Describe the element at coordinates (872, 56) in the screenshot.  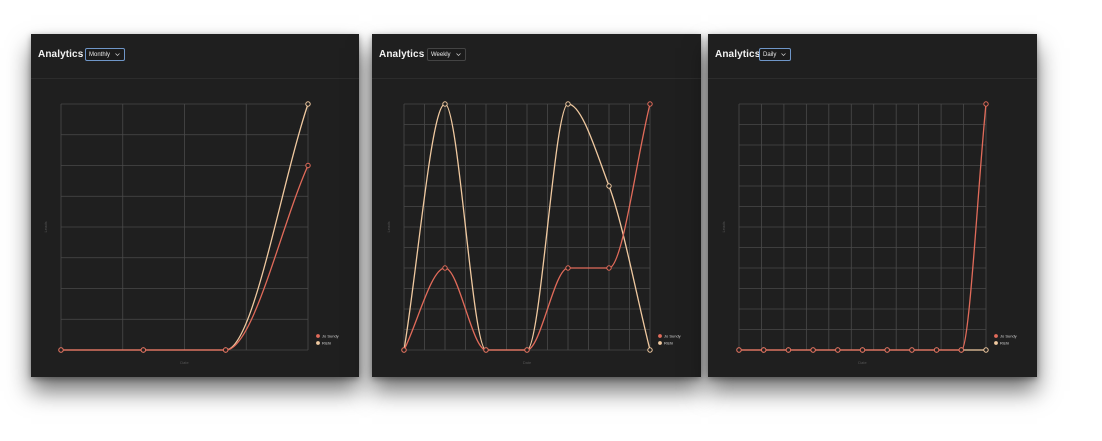
I see `card-header: Analytics Daily` at that location.